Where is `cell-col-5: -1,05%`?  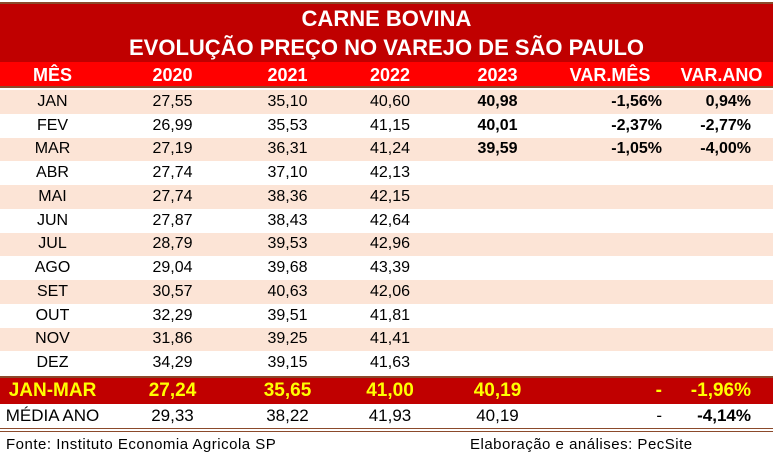 cell-col-5: -1,05% is located at coordinates (636, 149).